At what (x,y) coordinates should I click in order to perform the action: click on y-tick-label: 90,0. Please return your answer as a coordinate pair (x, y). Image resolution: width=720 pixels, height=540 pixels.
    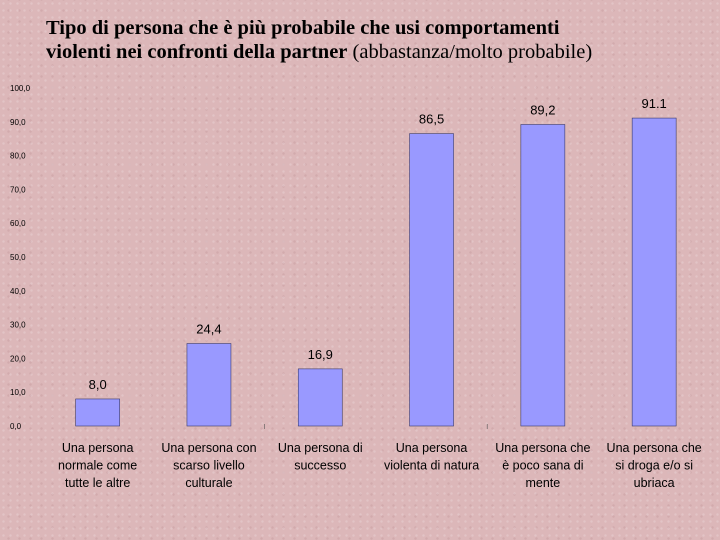
    Looking at the image, I should click on (18, 122).